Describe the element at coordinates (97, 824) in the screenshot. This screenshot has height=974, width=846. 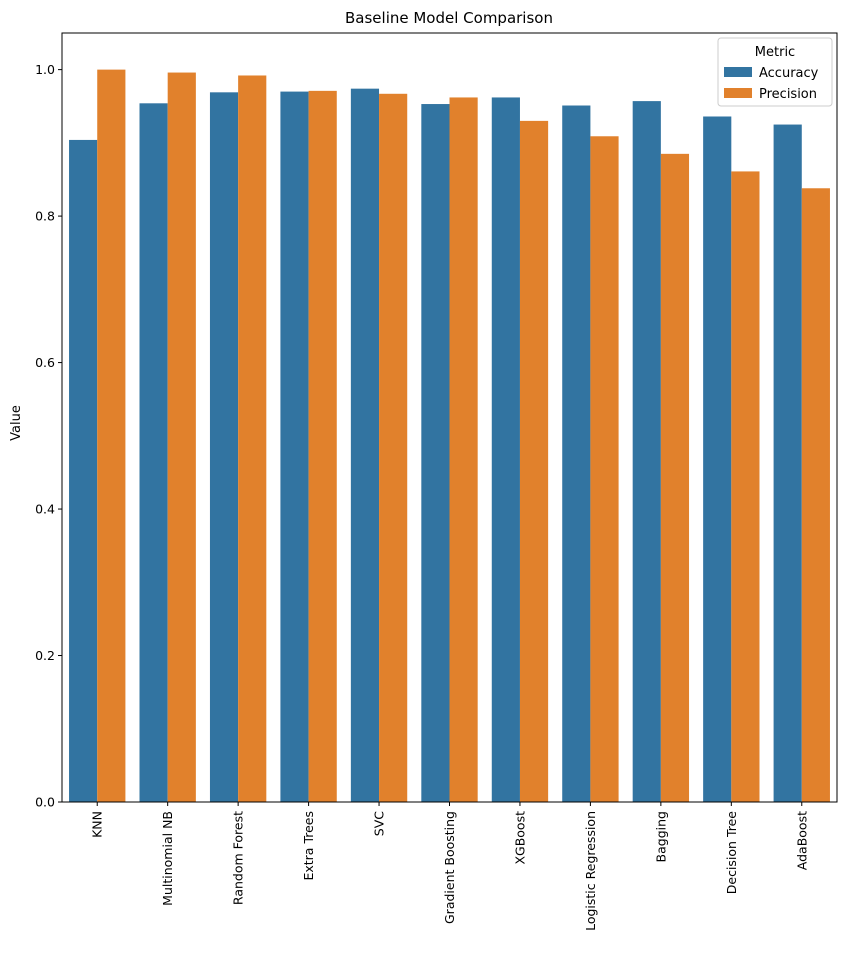
I see `x-tick-label: KNN` at that location.